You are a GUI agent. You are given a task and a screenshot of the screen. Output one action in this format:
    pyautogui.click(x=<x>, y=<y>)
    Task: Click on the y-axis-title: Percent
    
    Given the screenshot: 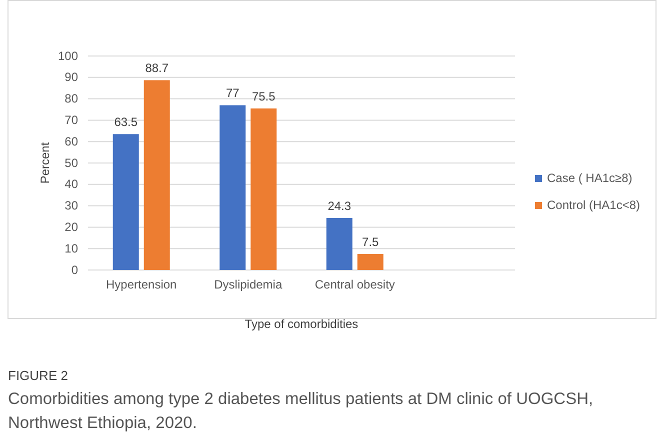 What is the action you would take?
    pyautogui.click(x=45, y=163)
    